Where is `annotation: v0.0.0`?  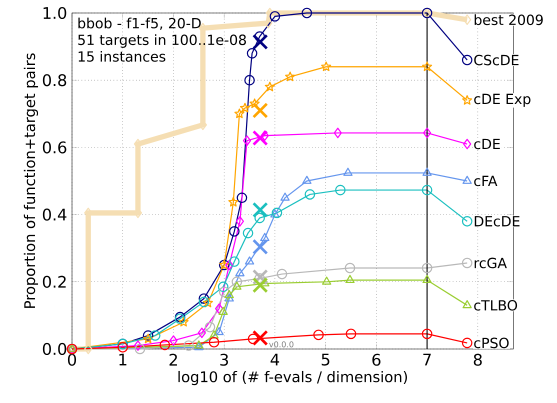
annotation: v0.0.0 is located at coordinates (281, 344).